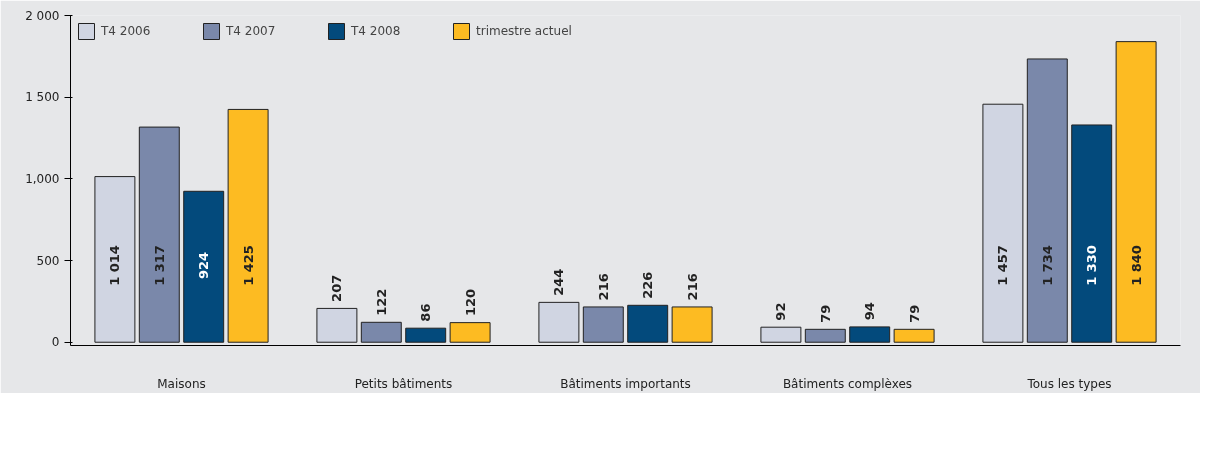 Image resolution: width=1228 pixels, height=466 pixels. Describe the element at coordinates (55, 342) in the screenshot. I see `y-tick-label: 0` at that location.